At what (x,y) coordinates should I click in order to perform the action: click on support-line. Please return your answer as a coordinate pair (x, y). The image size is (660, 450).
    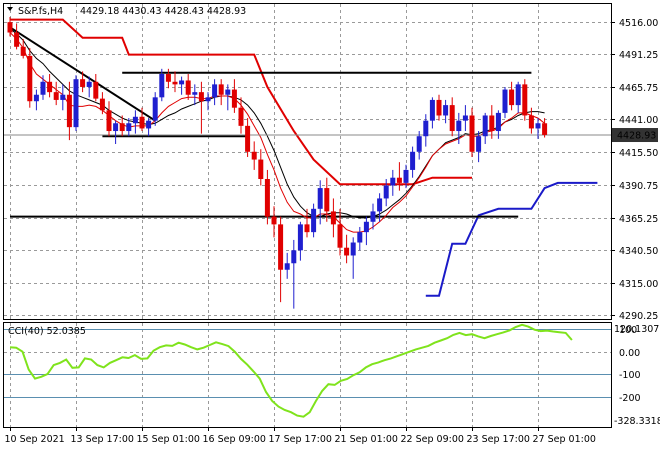
    Looking at the image, I should click on (511, 239).